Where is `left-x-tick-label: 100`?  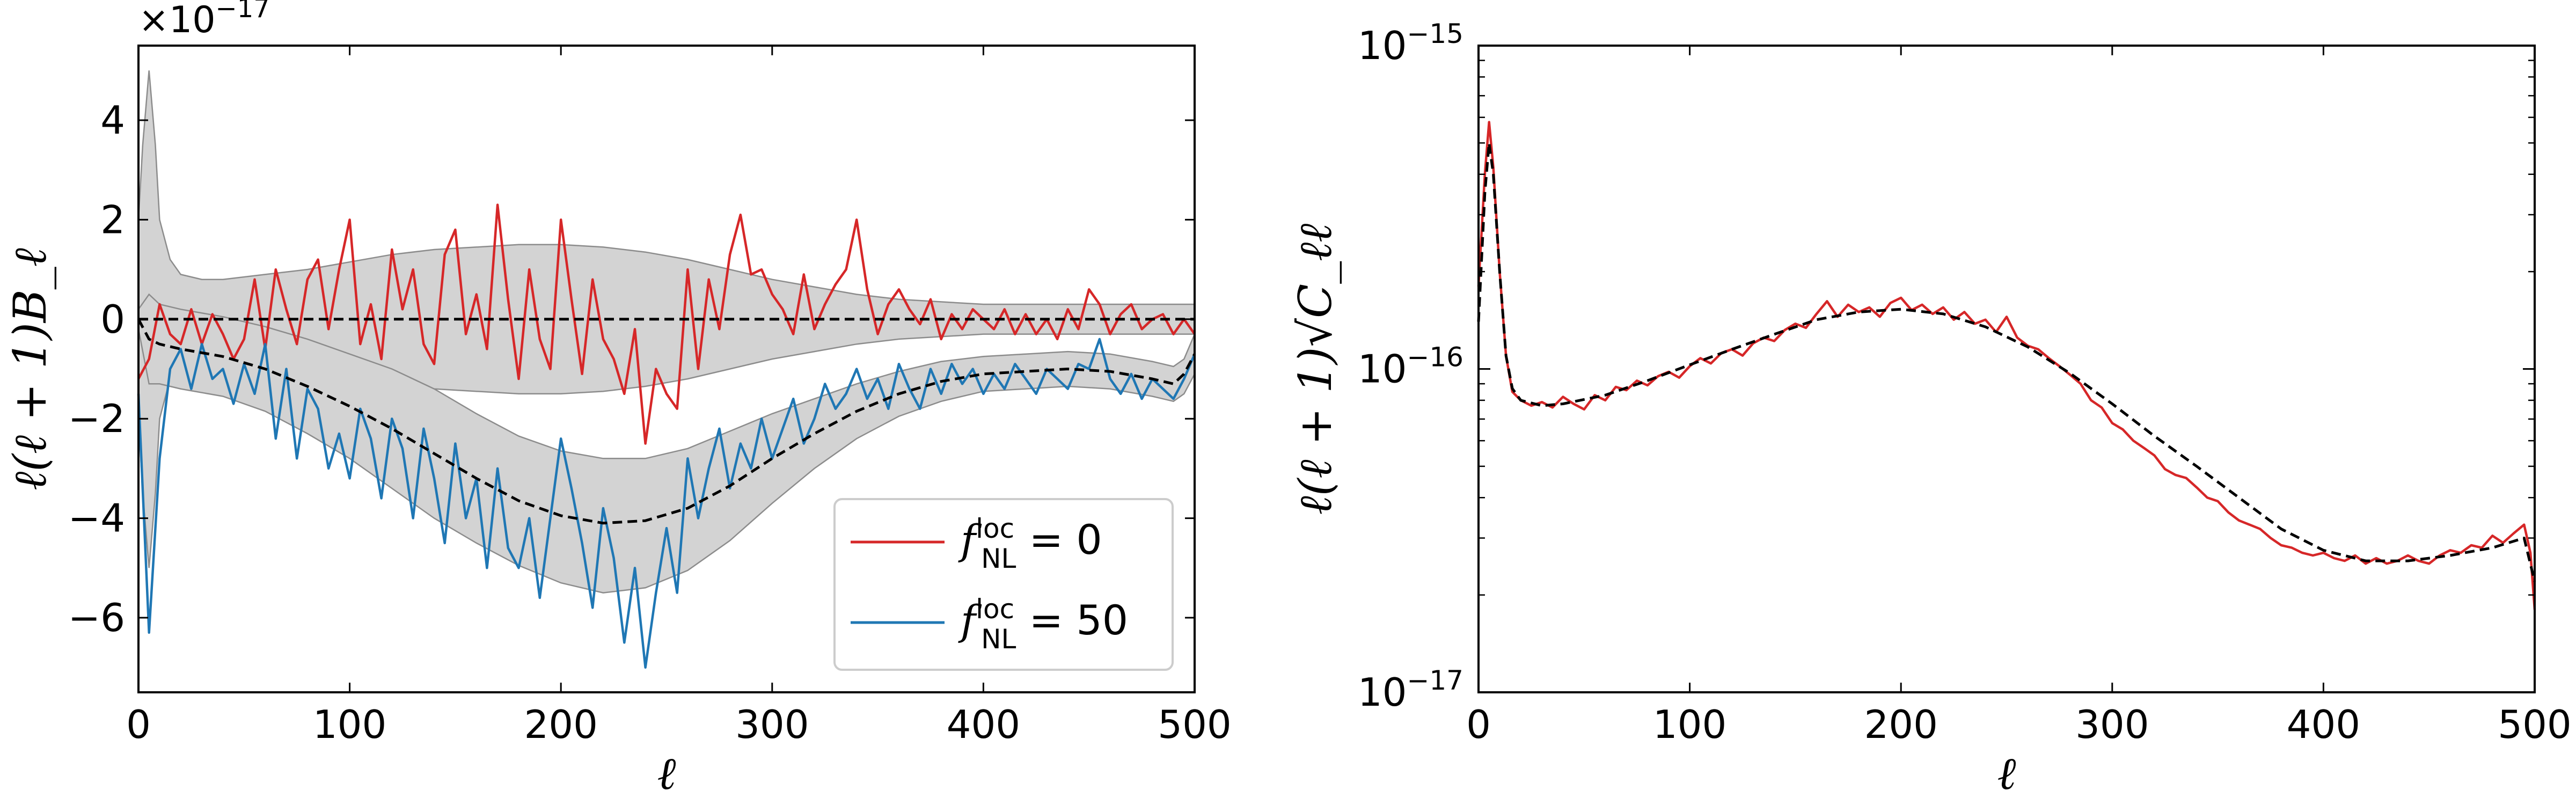 left-x-tick-label: 100 is located at coordinates (349, 724).